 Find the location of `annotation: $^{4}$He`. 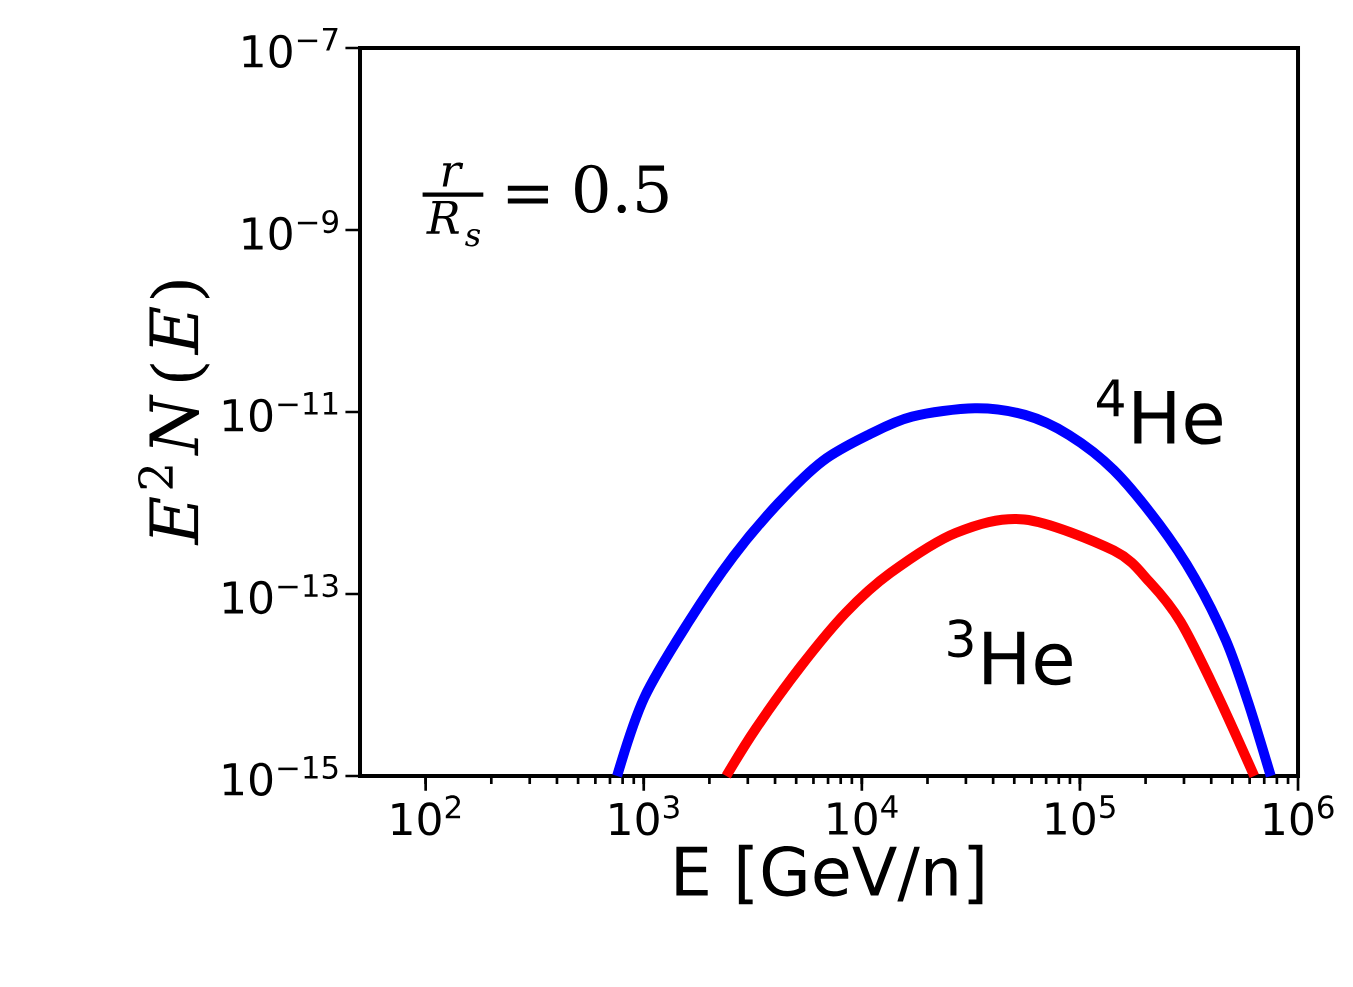

annotation: $^{4}$He is located at coordinates (1159, 412).